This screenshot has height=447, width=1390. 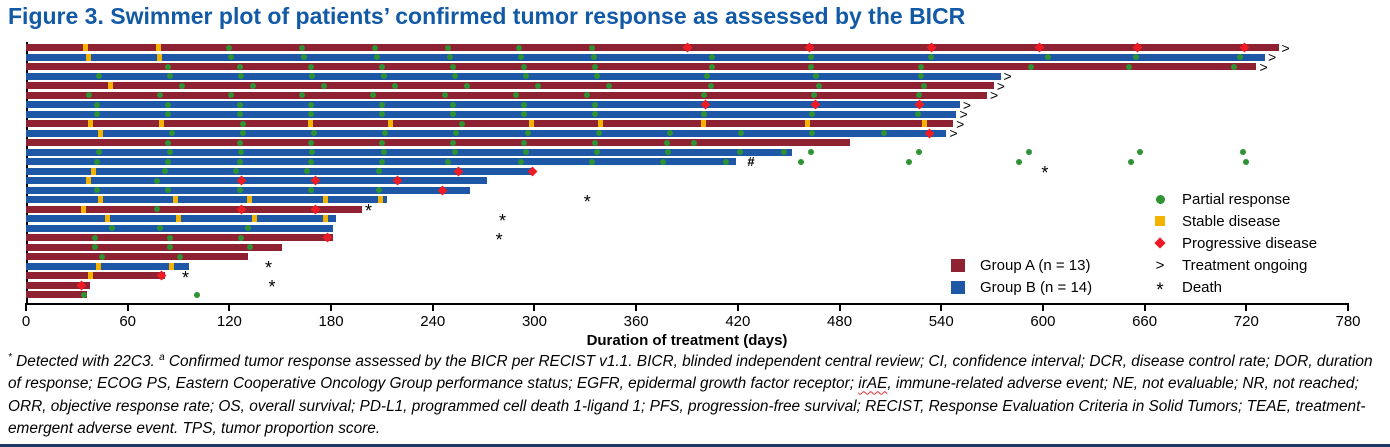 I want to click on legend-label: Partial response, so click(x=1236, y=199).